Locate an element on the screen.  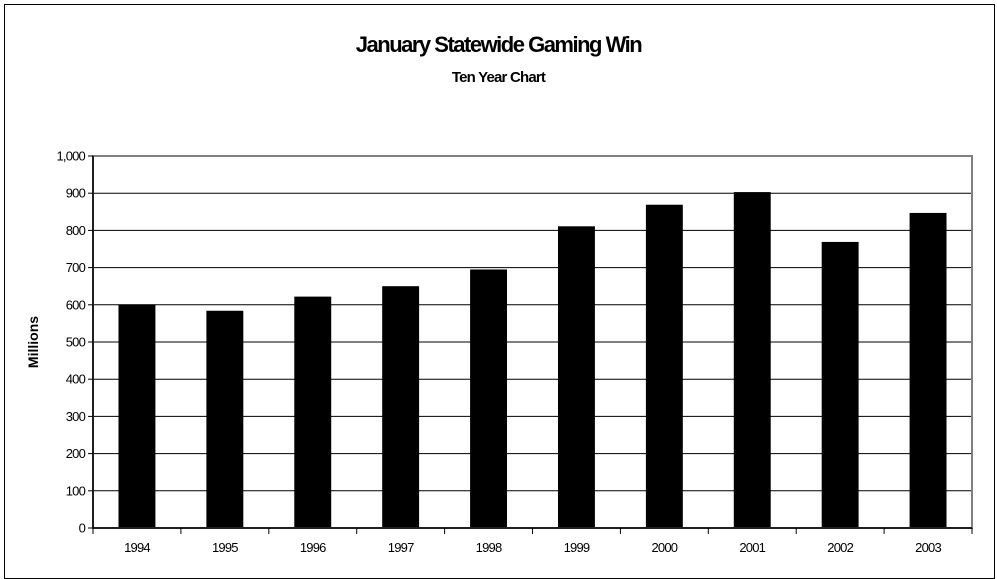
x-tick-label: 1996 is located at coordinates (313, 547).